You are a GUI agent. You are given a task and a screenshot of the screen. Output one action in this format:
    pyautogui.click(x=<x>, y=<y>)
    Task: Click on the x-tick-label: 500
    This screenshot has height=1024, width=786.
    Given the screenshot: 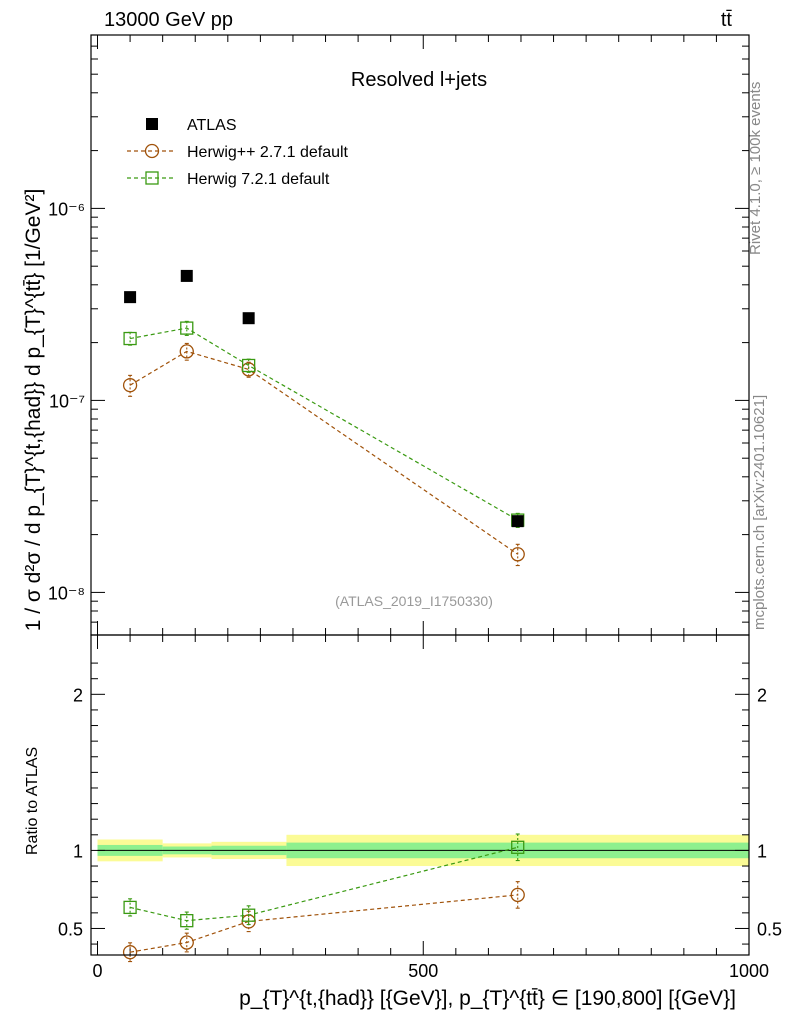 What is the action you would take?
    pyautogui.click(x=423, y=971)
    